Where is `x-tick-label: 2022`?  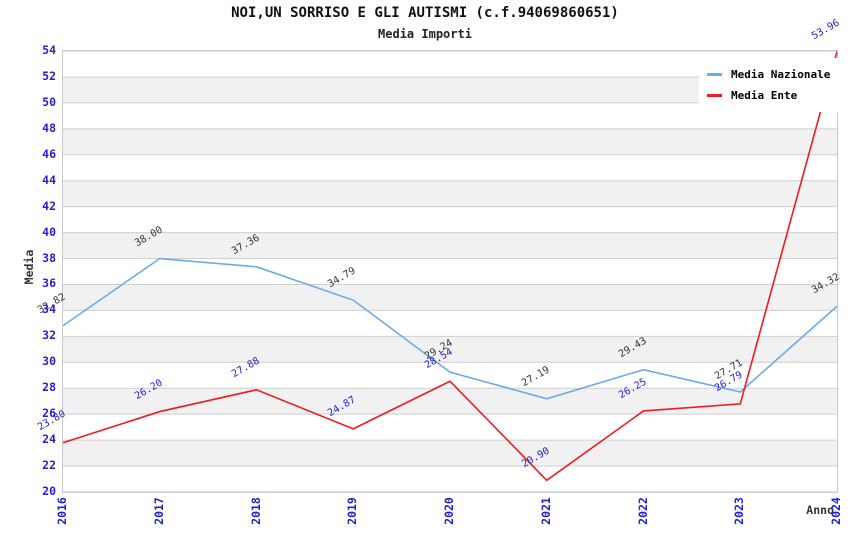 x-tick-label: 2022 is located at coordinates (642, 511).